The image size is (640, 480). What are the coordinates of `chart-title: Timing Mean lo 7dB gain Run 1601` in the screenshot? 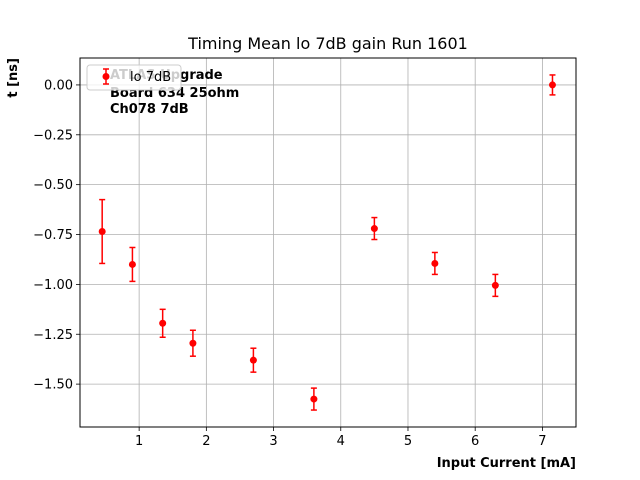 It's located at (327, 43).